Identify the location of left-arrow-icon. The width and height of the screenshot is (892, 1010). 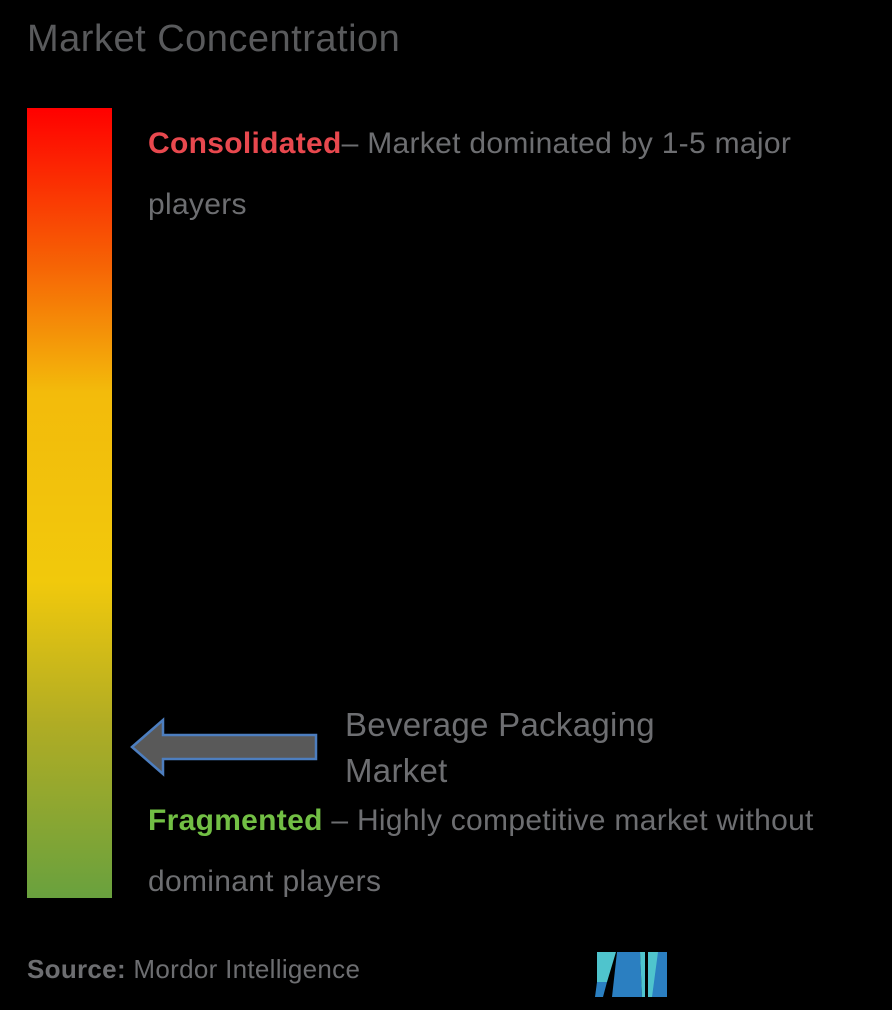
(224, 747).